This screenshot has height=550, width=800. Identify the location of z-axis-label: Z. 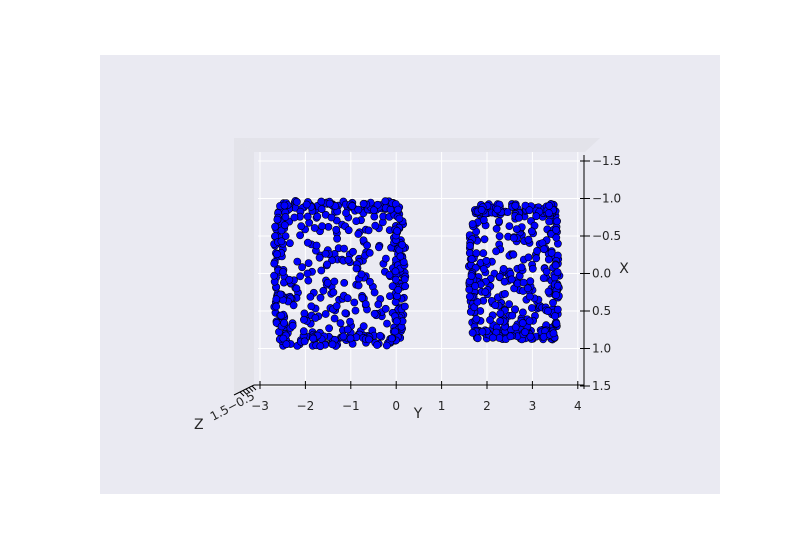
(199, 425).